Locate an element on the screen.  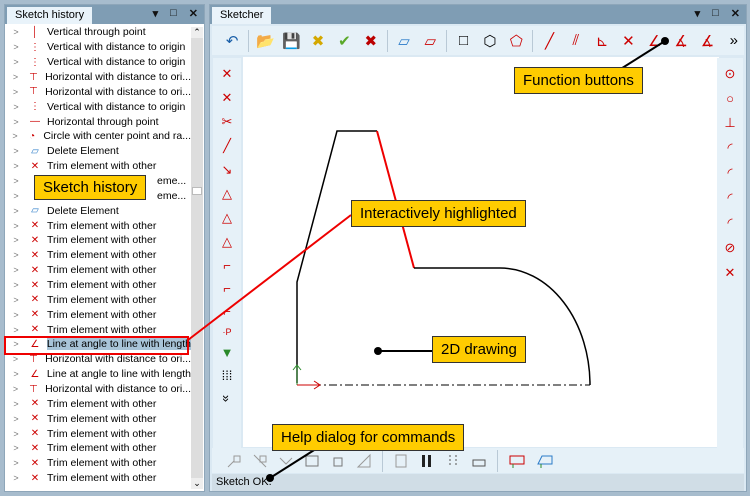
history-item: > ▱ Delete Element is located at coordinates (98, 151).